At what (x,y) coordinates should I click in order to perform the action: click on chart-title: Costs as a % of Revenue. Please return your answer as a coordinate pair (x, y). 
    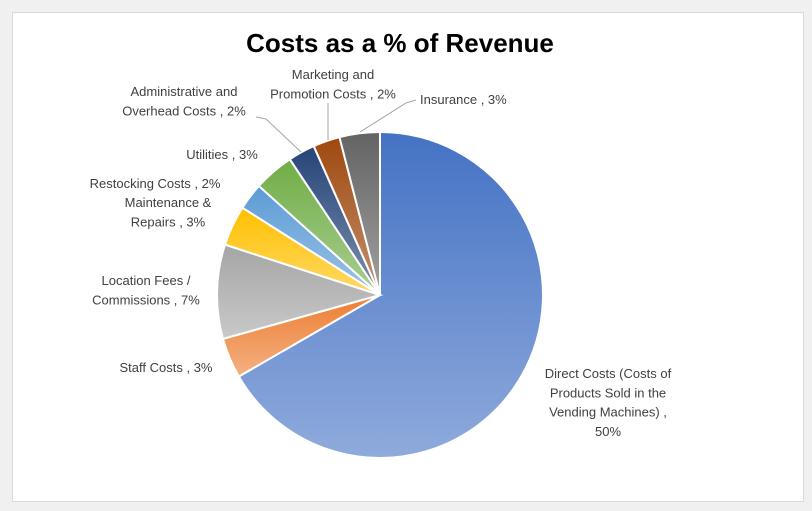
    Looking at the image, I should click on (400, 43).